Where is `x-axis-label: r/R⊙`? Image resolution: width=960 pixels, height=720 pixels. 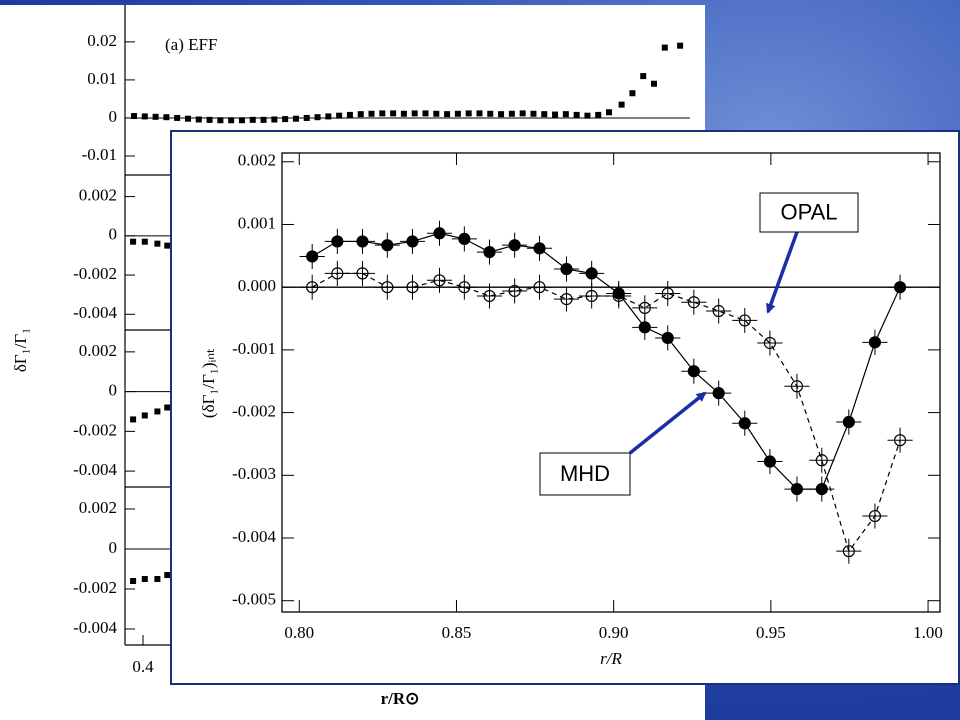
x-axis-label: r/R⊙ is located at coordinates (400, 698).